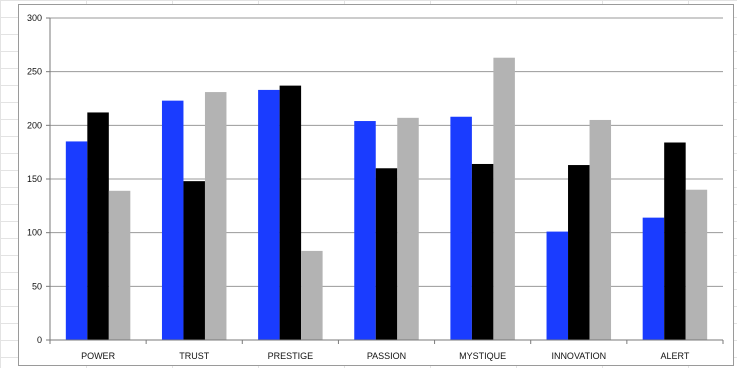 Image resolution: width=737 pixels, height=368 pixels. What do you see at coordinates (482, 356) in the screenshot?
I see `x-category-label: MYSTIQUE` at bounding box center [482, 356].